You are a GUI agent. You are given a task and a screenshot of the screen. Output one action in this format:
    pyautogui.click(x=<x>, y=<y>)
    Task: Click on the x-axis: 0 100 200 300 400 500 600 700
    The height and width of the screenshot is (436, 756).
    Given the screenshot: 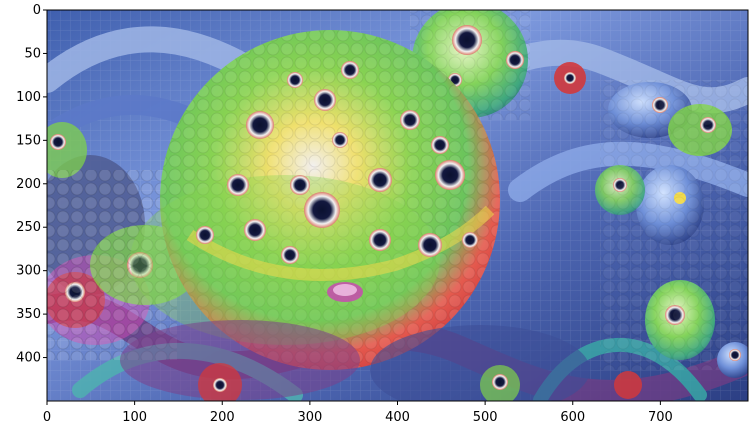 What is the action you would take?
    pyautogui.click(x=358, y=413)
    